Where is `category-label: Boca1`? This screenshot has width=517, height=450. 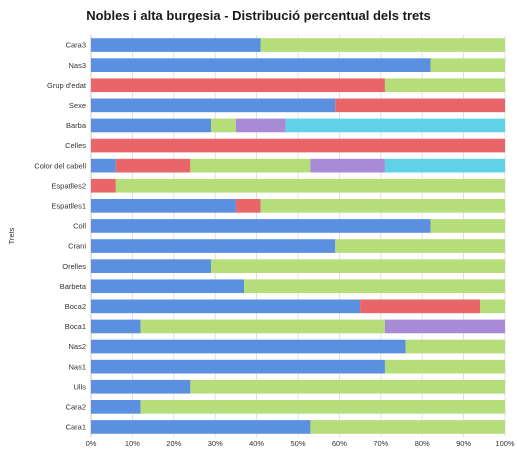 category-label: Boca1 is located at coordinates (75, 326).